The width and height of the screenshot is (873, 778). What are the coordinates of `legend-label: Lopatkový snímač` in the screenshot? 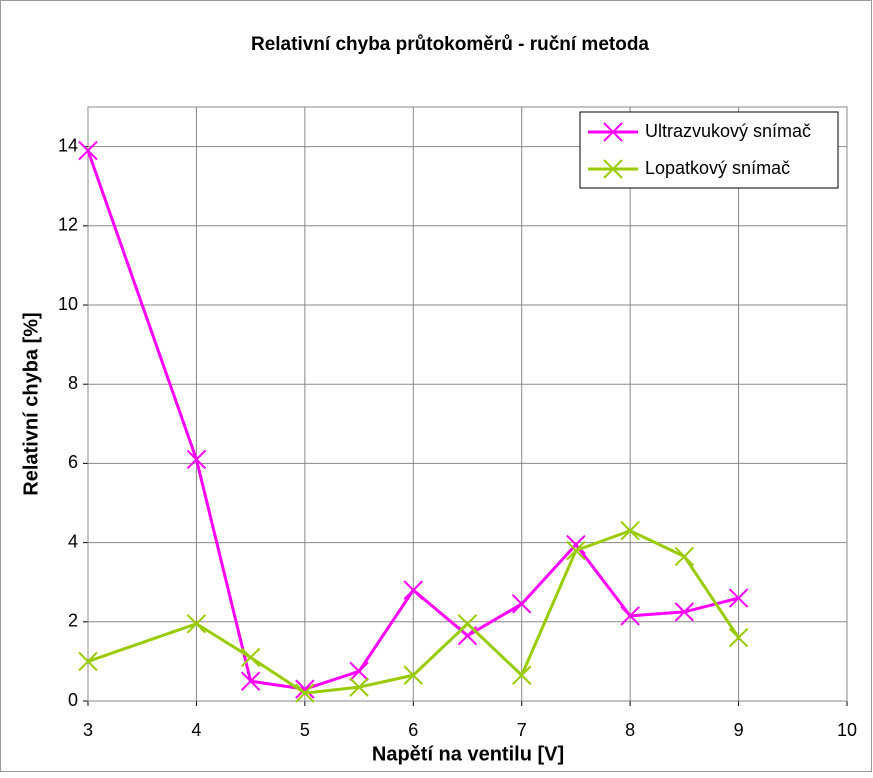 It's located at (717, 168).